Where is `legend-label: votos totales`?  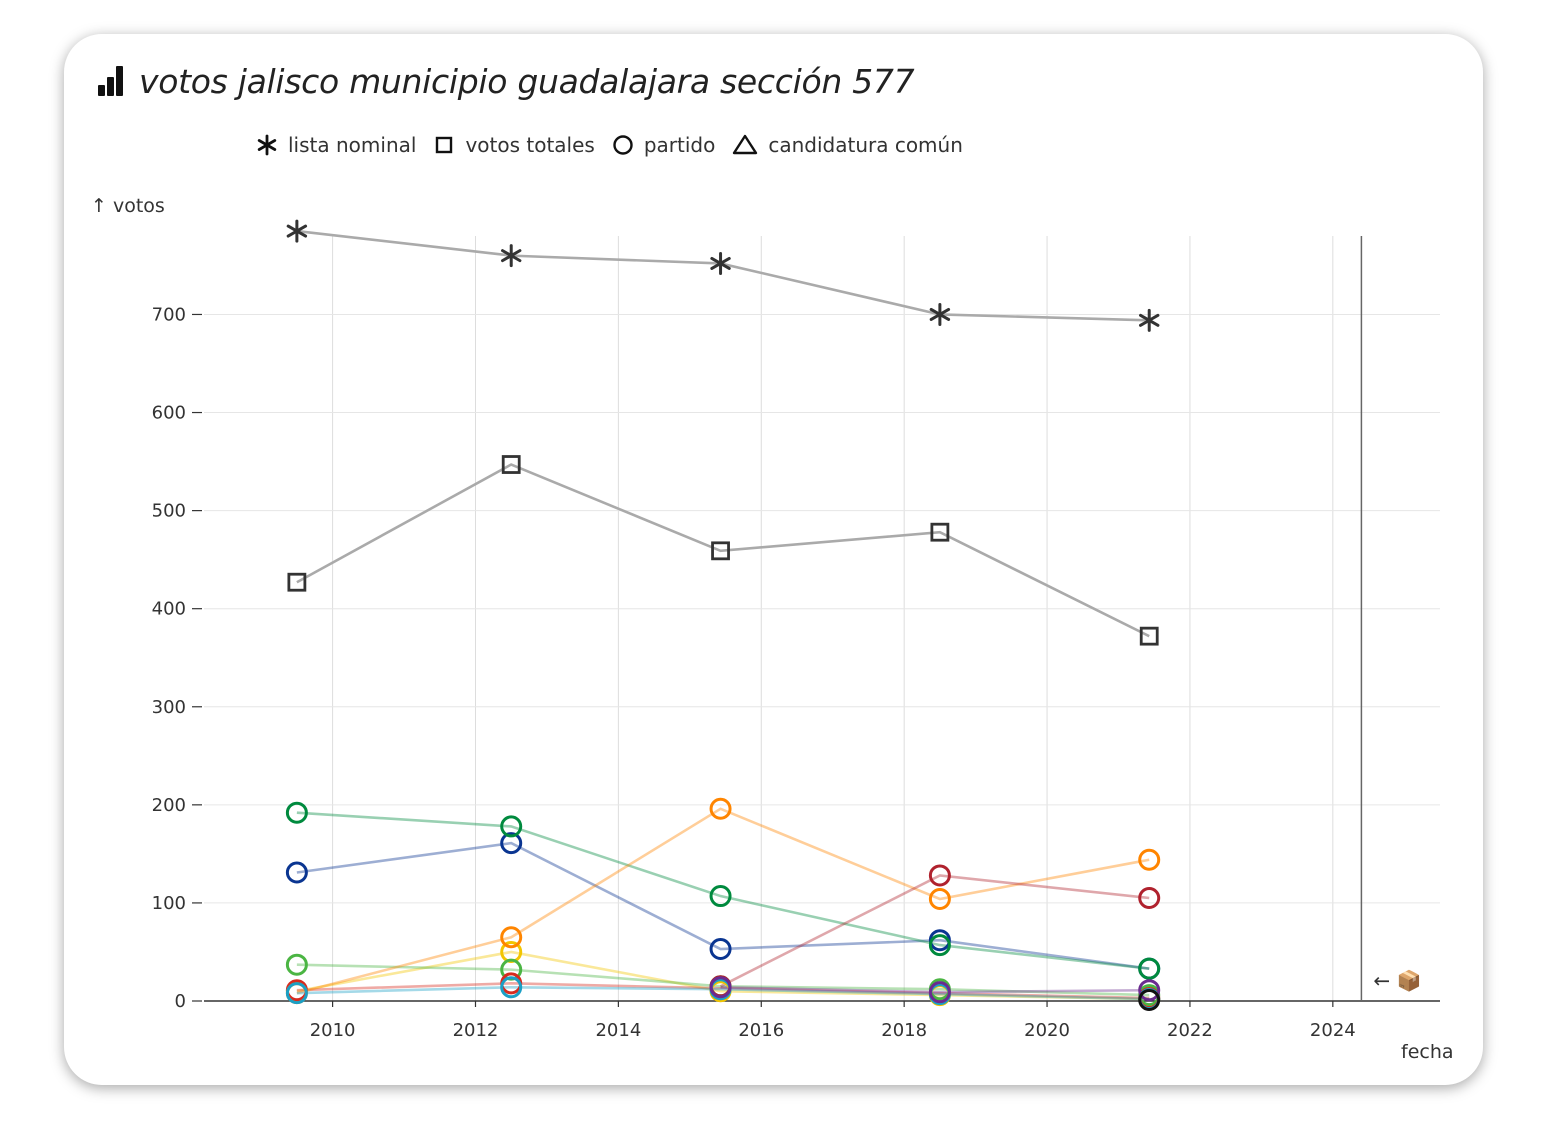
legend-label: votos totales is located at coordinates (530, 145).